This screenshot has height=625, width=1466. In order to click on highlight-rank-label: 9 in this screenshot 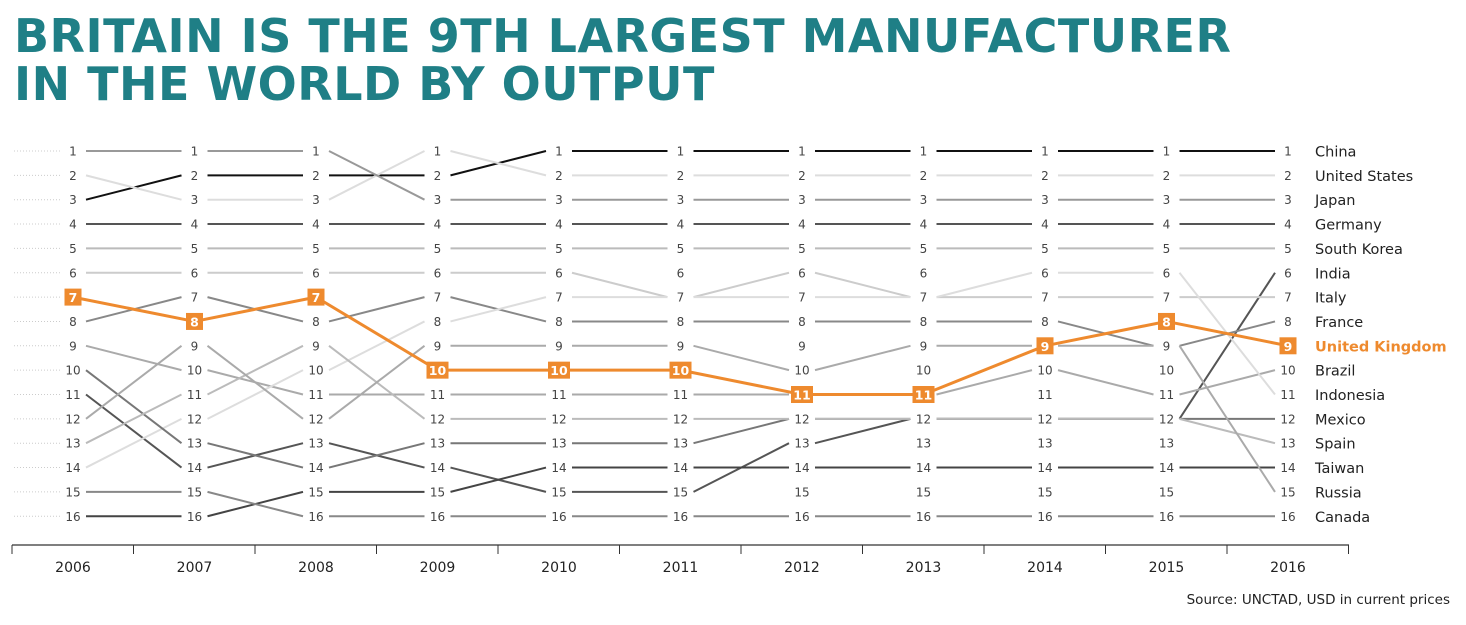, I will do `click(1288, 346)`.